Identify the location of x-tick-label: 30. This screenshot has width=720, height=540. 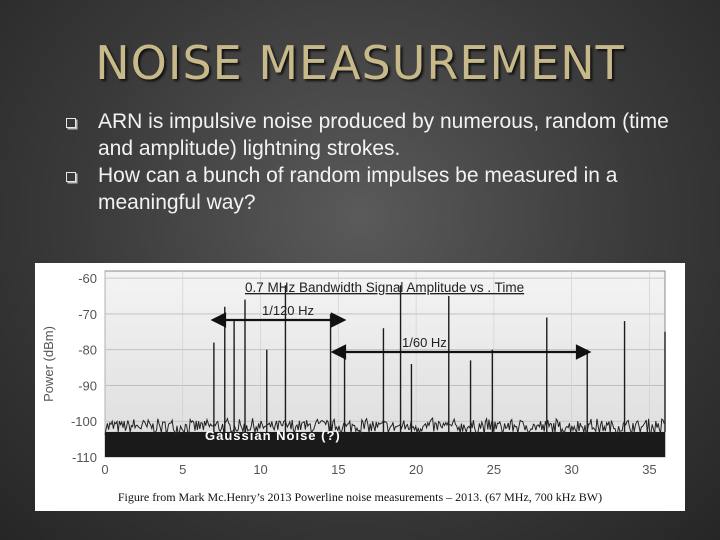
(571, 469).